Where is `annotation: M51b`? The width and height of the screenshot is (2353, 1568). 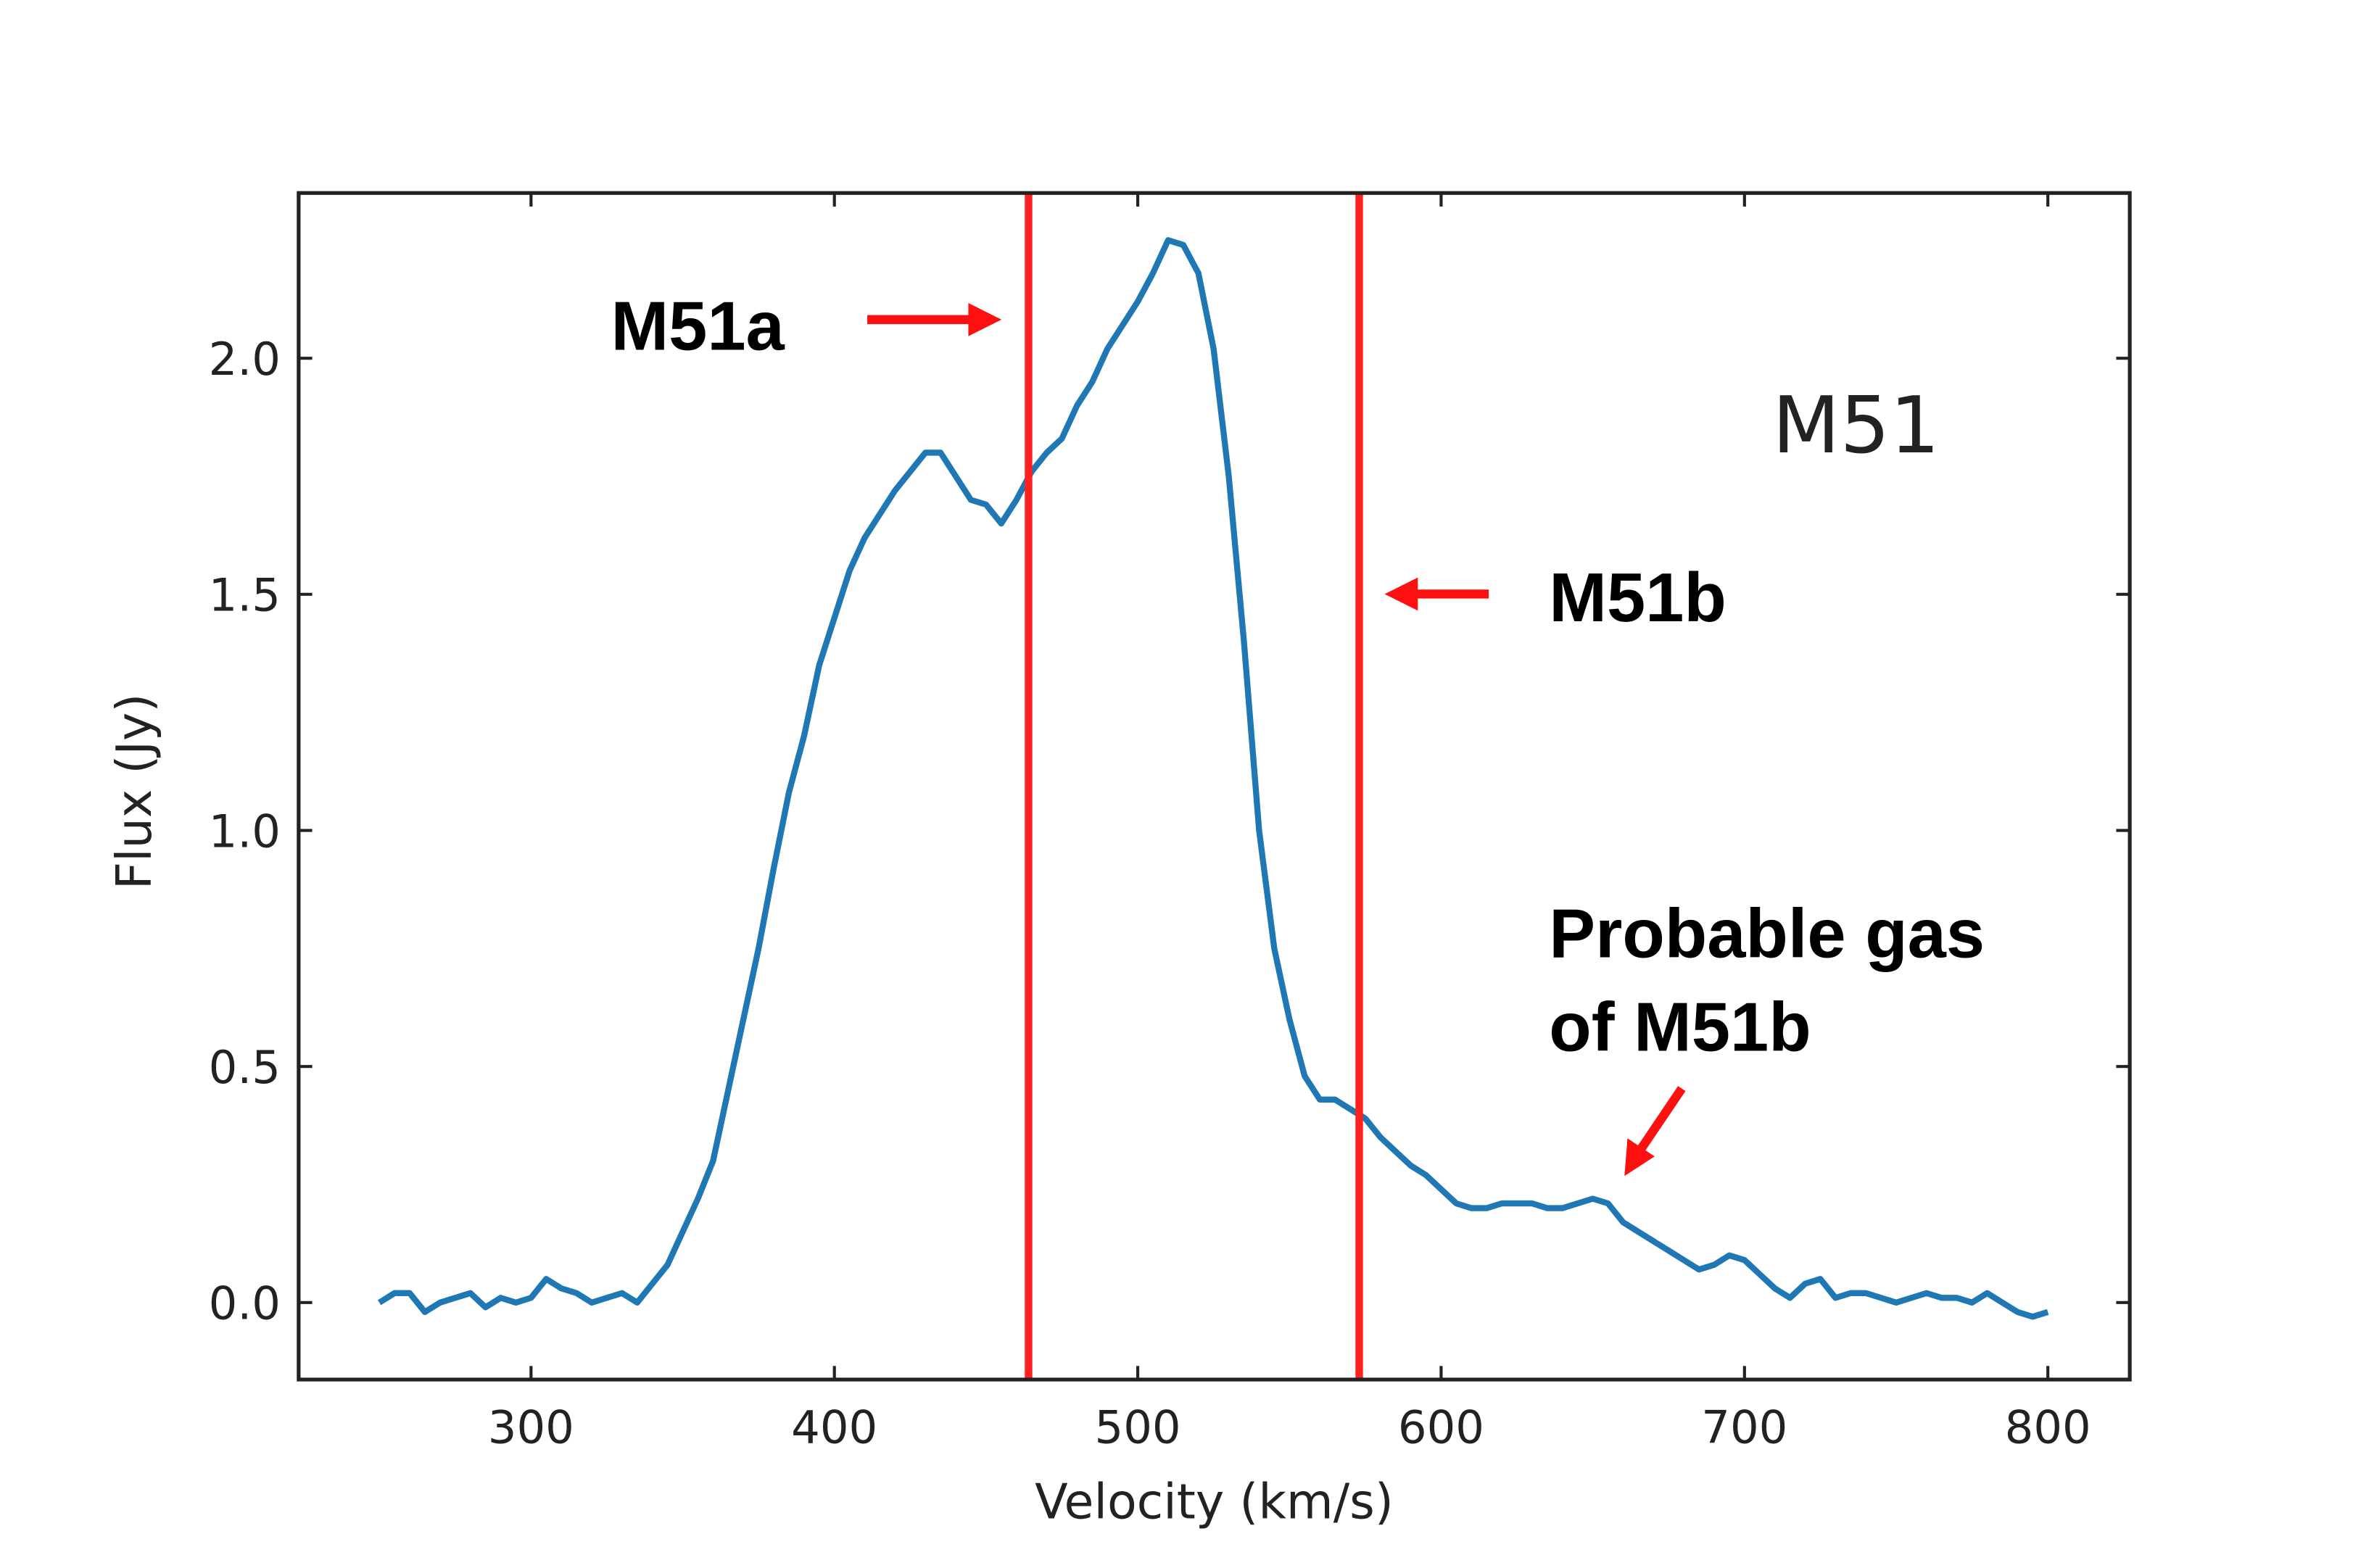
annotation: M51b is located at coordinates (1638, 598).